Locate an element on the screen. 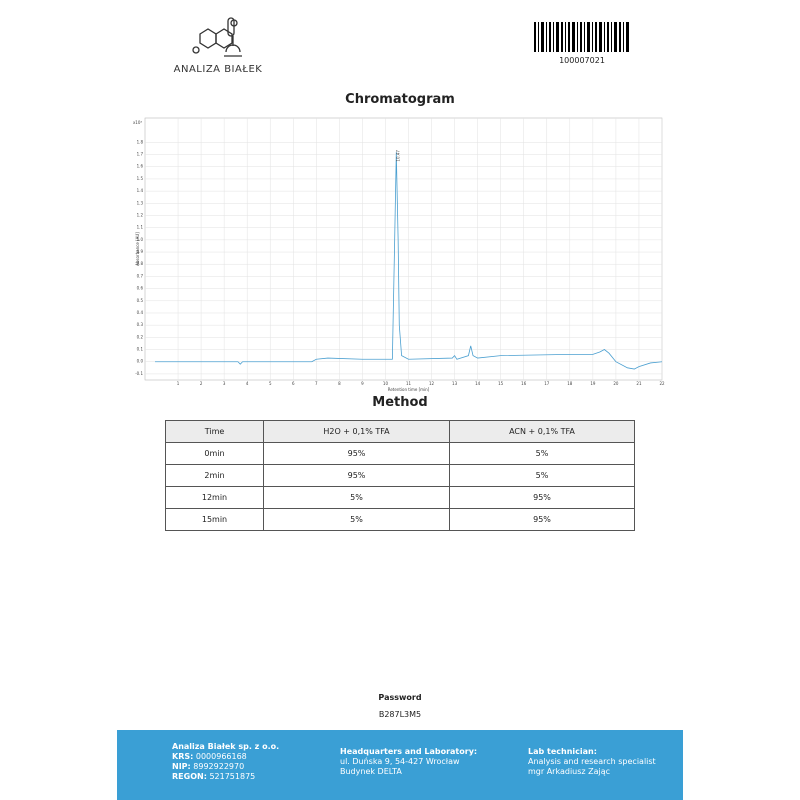 The width and height of the screenshot is (800, 800). value: 521751875 is located at coordinates (232, 776).